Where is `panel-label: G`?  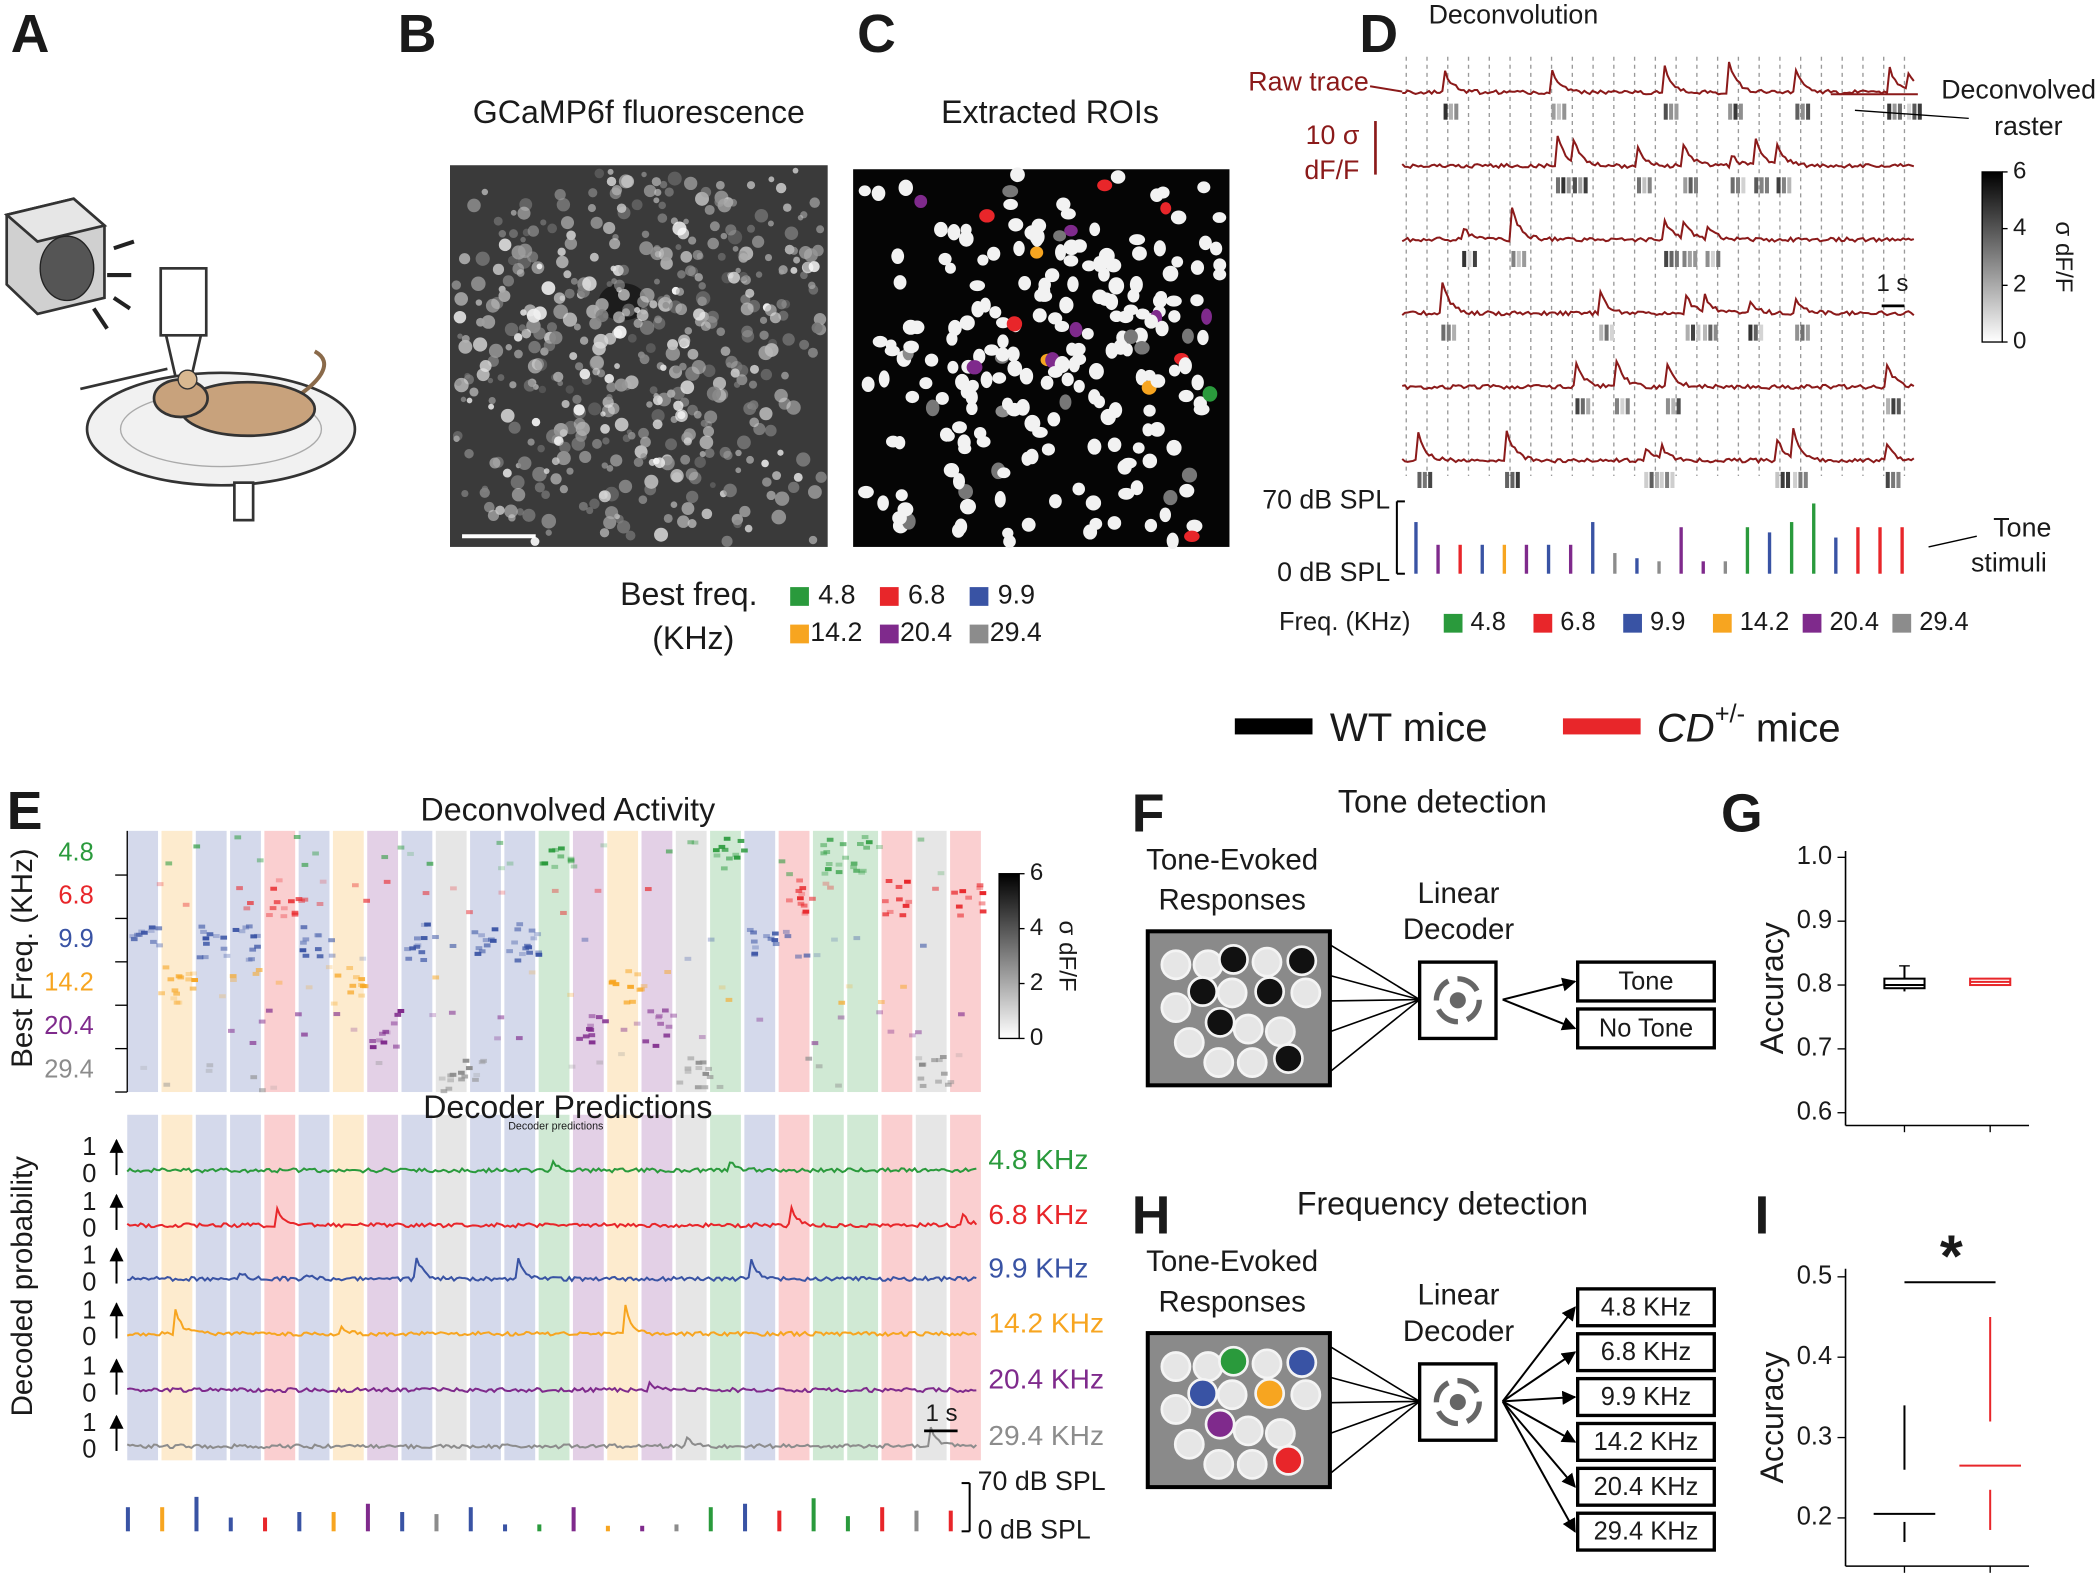
panel-label: G is located at coordinates (1742, 814).